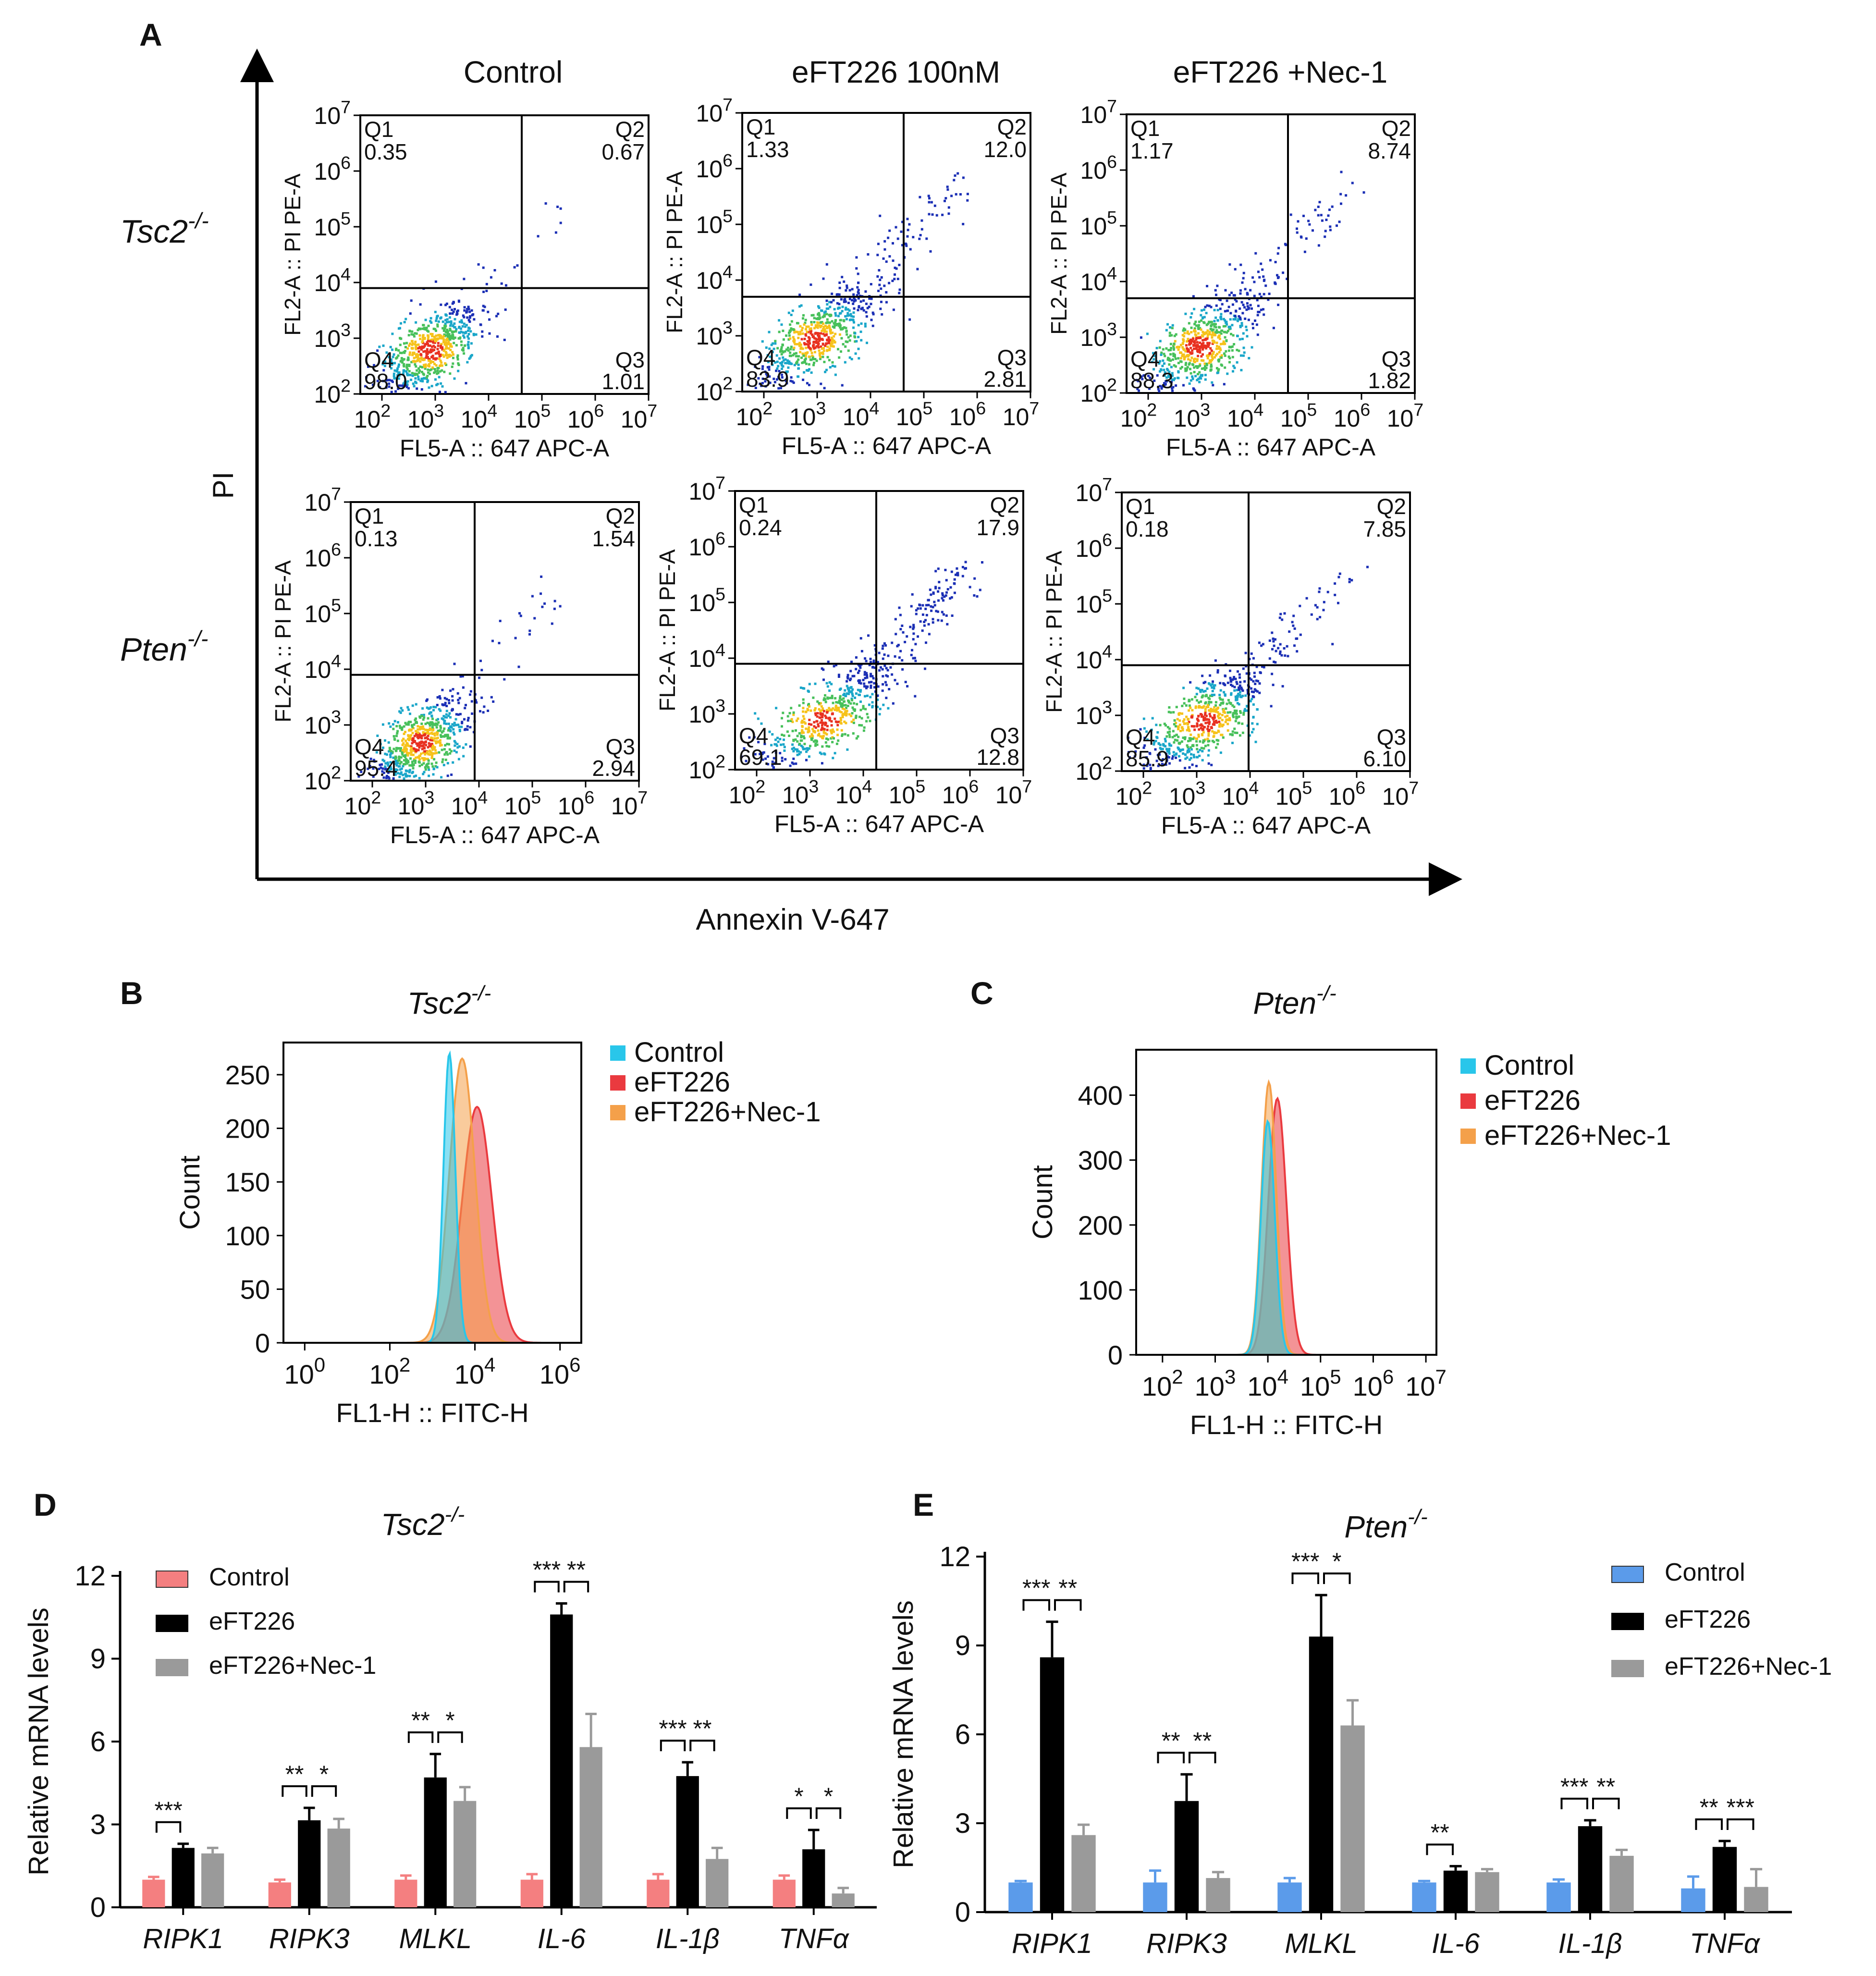 The image size is (1876, 1976). I want to click on flow-y-tick-label: 106, so click(707, 544).